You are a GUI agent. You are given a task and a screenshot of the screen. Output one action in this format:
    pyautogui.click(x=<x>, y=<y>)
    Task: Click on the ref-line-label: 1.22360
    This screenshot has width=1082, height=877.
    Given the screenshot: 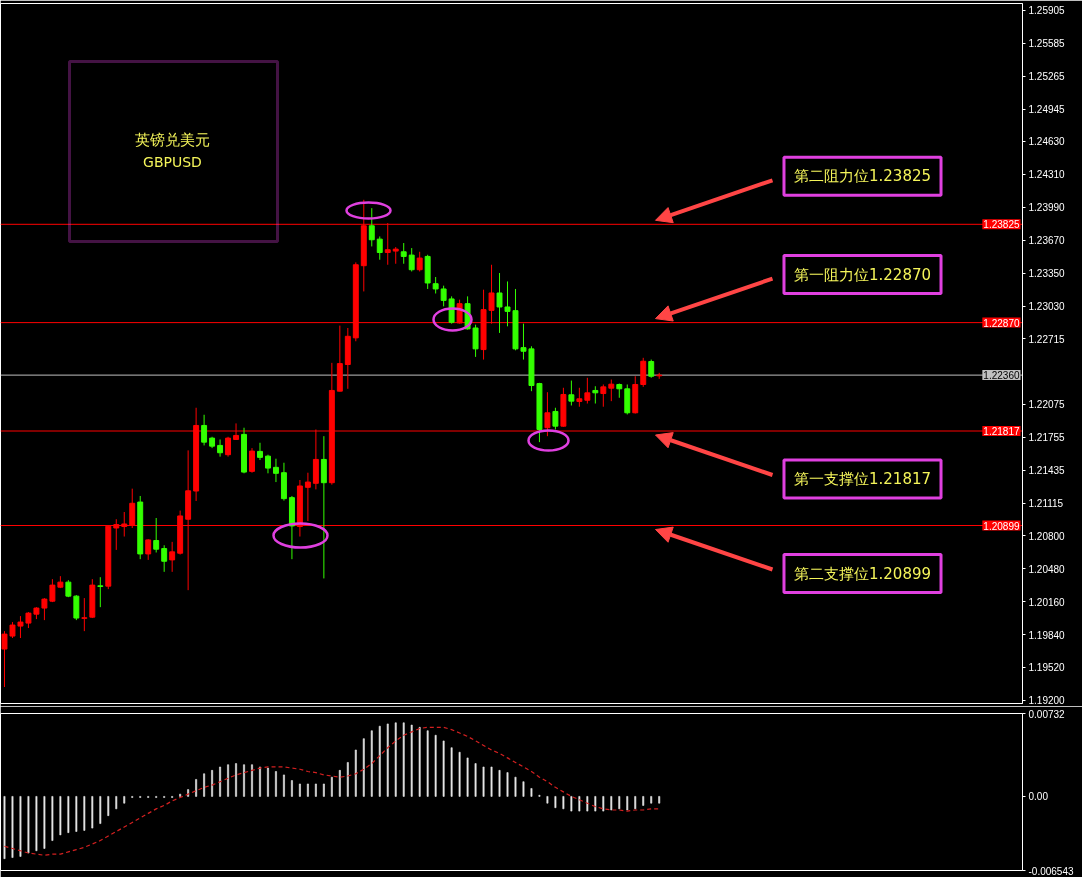 What is the action you would take?
    pyautogui.click(x=1001, y=376)
    